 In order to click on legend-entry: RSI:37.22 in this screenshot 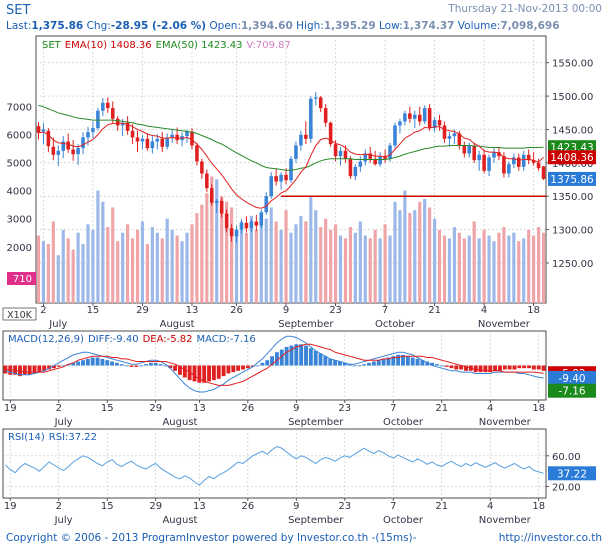, I will do `click(73, 437)`.